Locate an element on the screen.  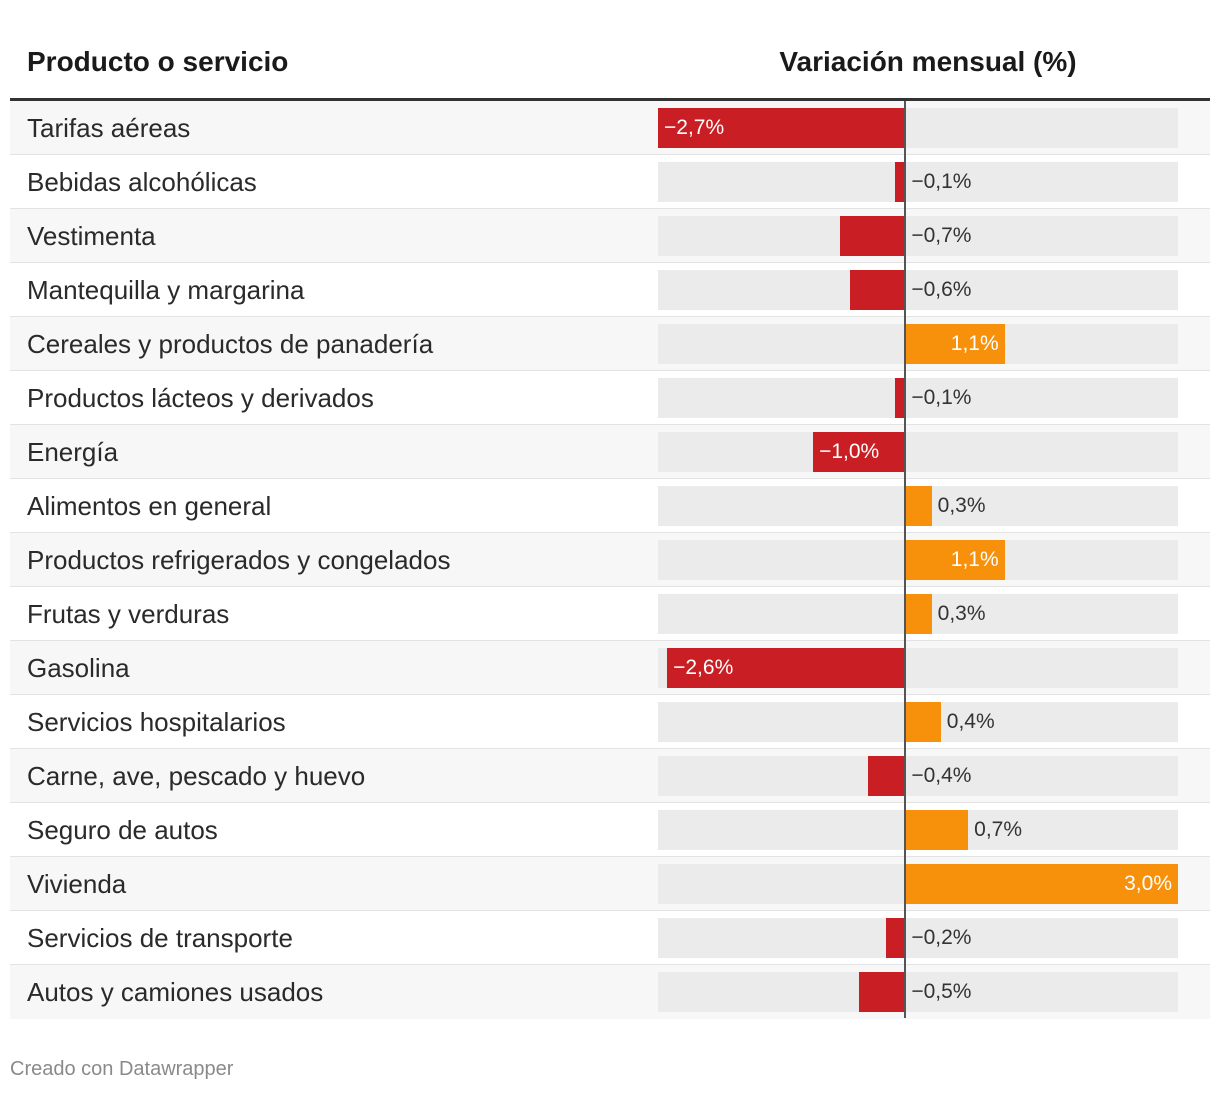
header-rule is located at coordinates (610, 99).